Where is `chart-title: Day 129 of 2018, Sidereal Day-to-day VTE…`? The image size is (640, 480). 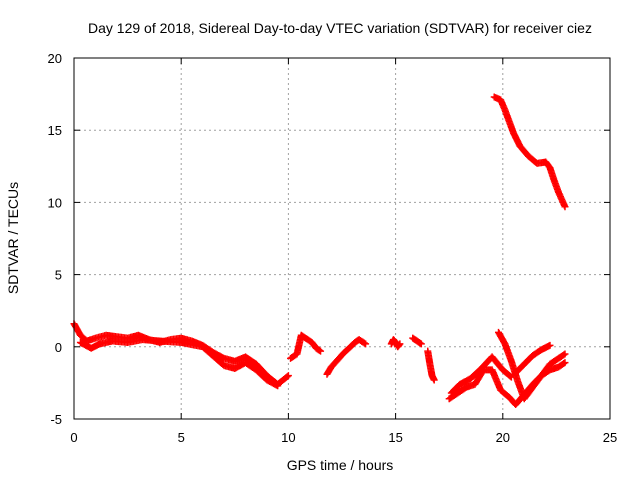
chart-title: Day 129 of 2018, Sidereal Day-to-day VTE… is located at coordinates (340, 28).